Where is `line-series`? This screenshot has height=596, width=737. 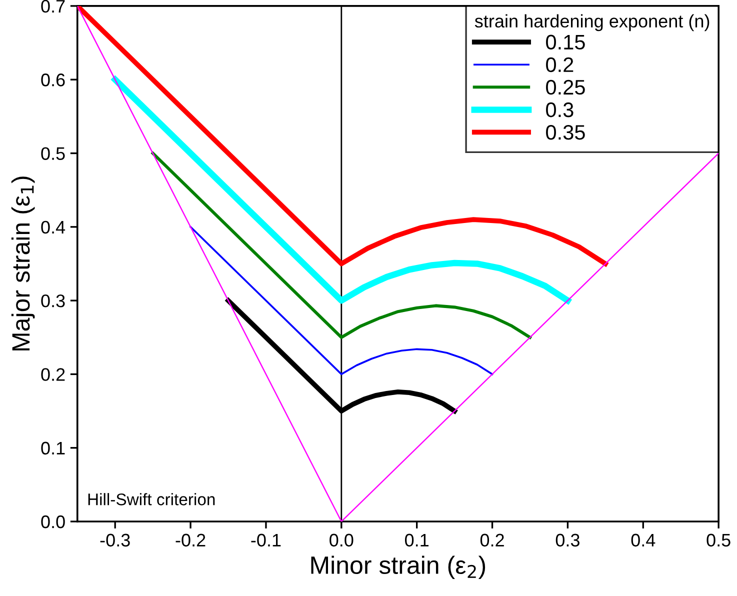
line-series is located at coordinates (342, 301).